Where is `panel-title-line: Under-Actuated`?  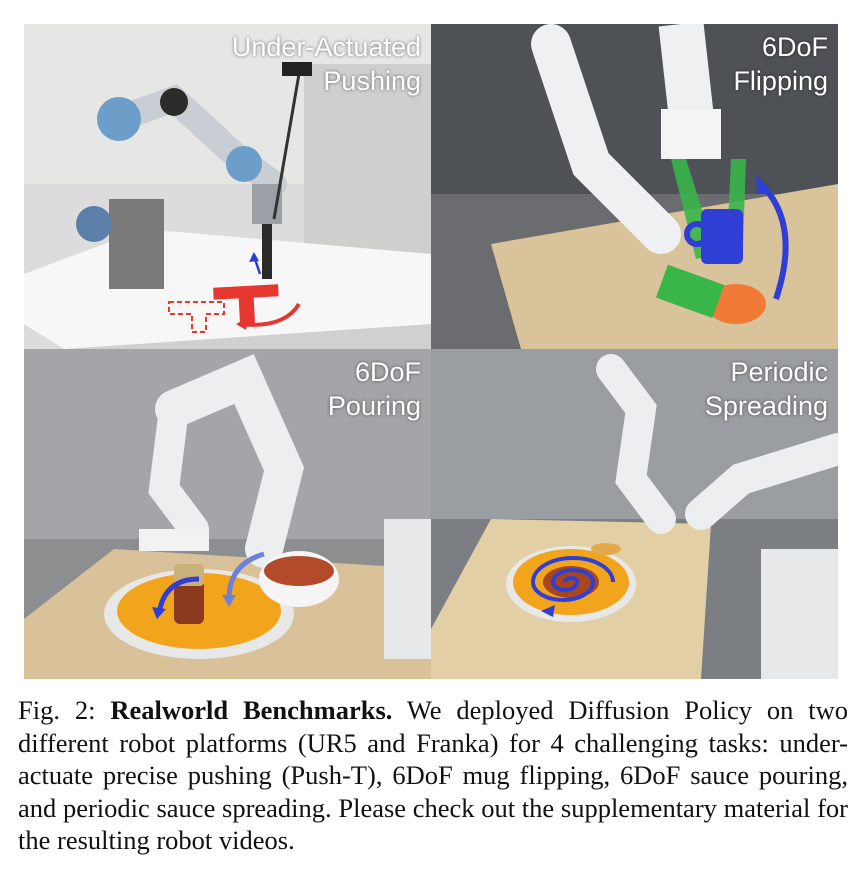
panel-title-line: Under-Actuated is located at coordinates (326, 47).